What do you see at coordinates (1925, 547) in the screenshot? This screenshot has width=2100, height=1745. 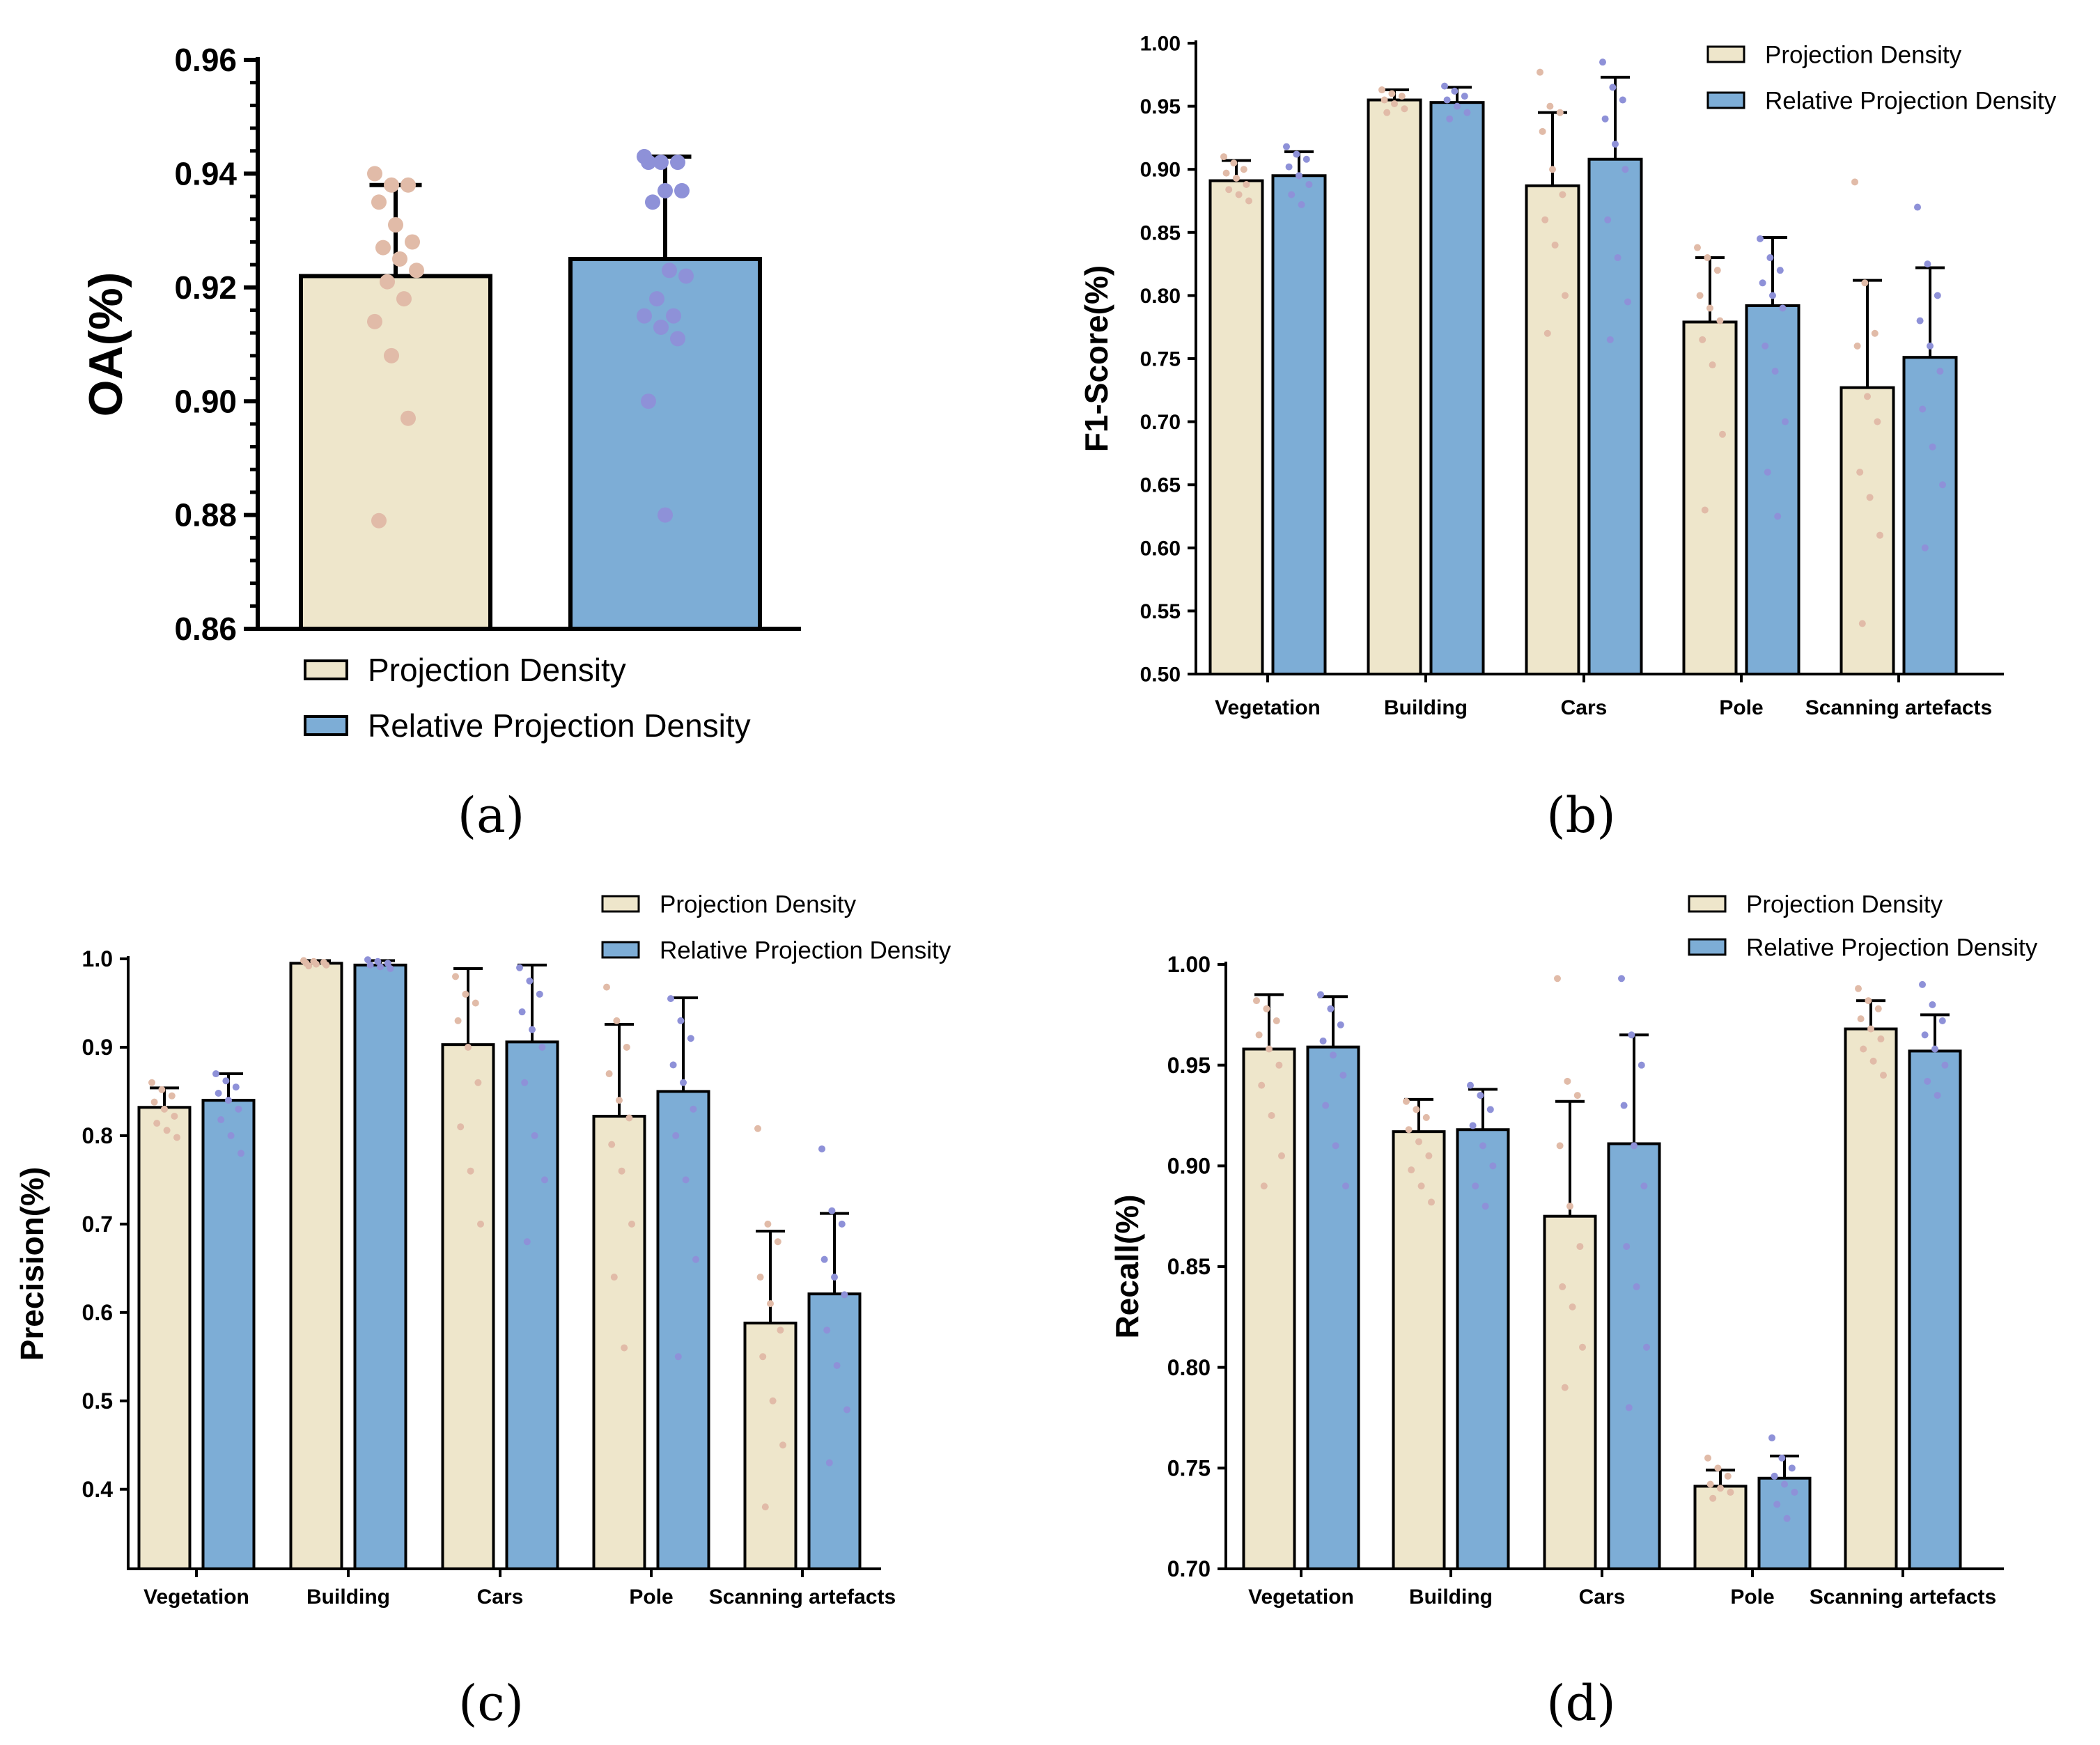 I see `data-point-b-s1-c4-p9` at bounding box center [1925, 547].